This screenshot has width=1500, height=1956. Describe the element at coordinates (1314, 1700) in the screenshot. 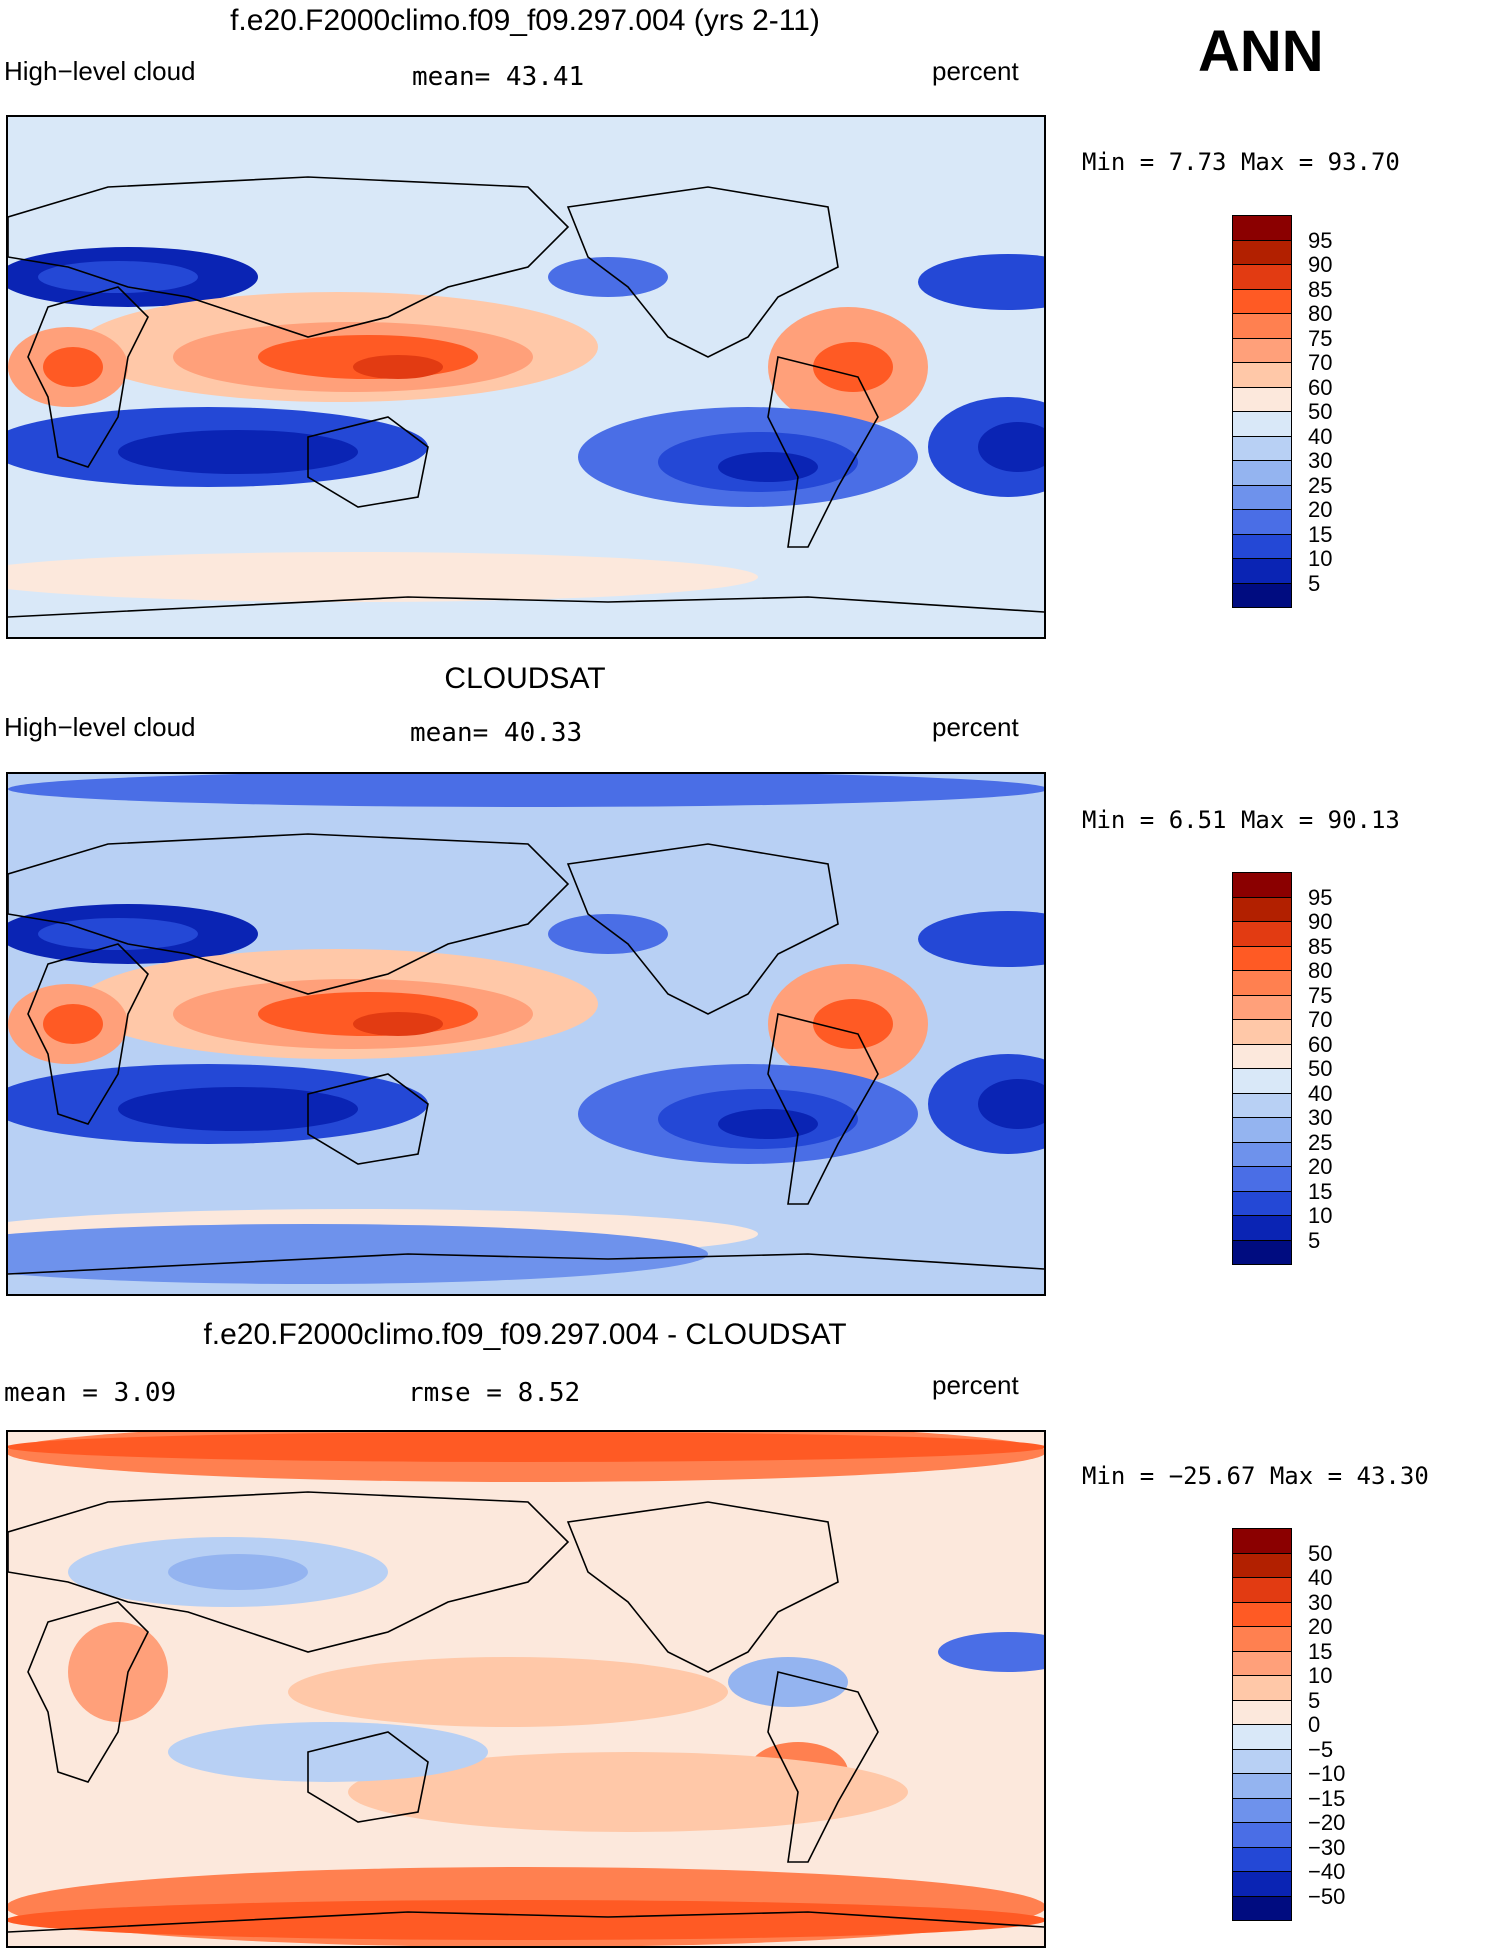

I see `colorbar-label: 5` at that location.